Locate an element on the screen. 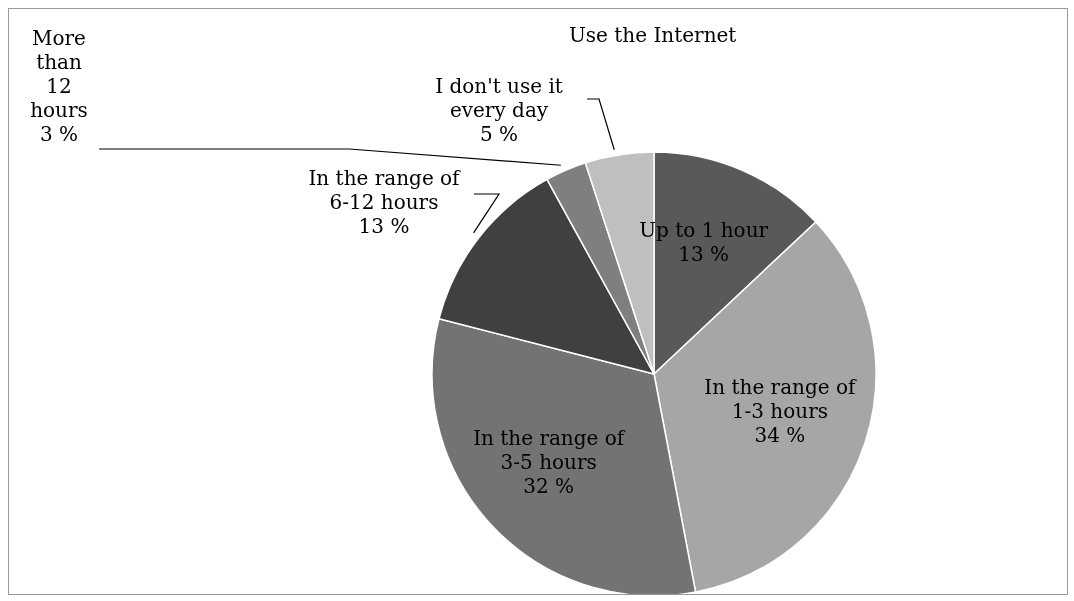  data-label: 32 % is located at coordinates (549, 485).